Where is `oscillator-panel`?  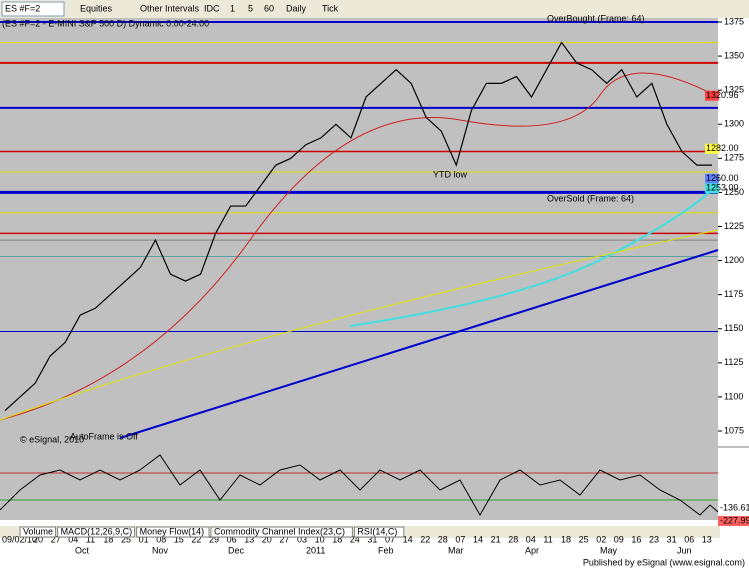
oscillator-panel is located at coordinates (359, 484).